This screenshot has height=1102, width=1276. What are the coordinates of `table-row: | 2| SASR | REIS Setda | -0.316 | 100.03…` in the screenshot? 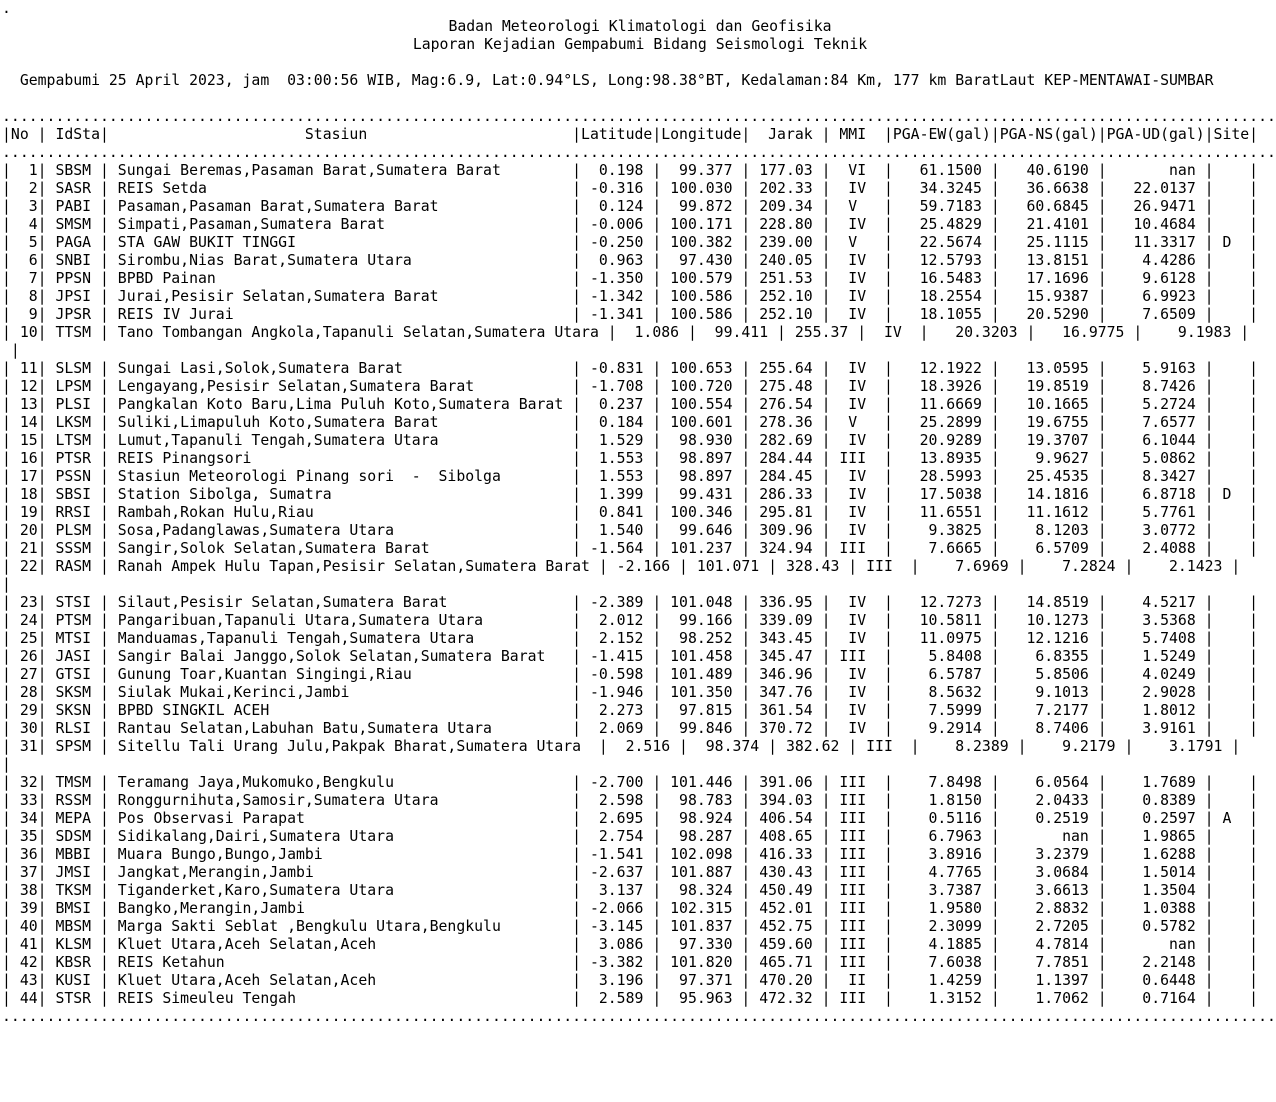 It's located at (630, 188).